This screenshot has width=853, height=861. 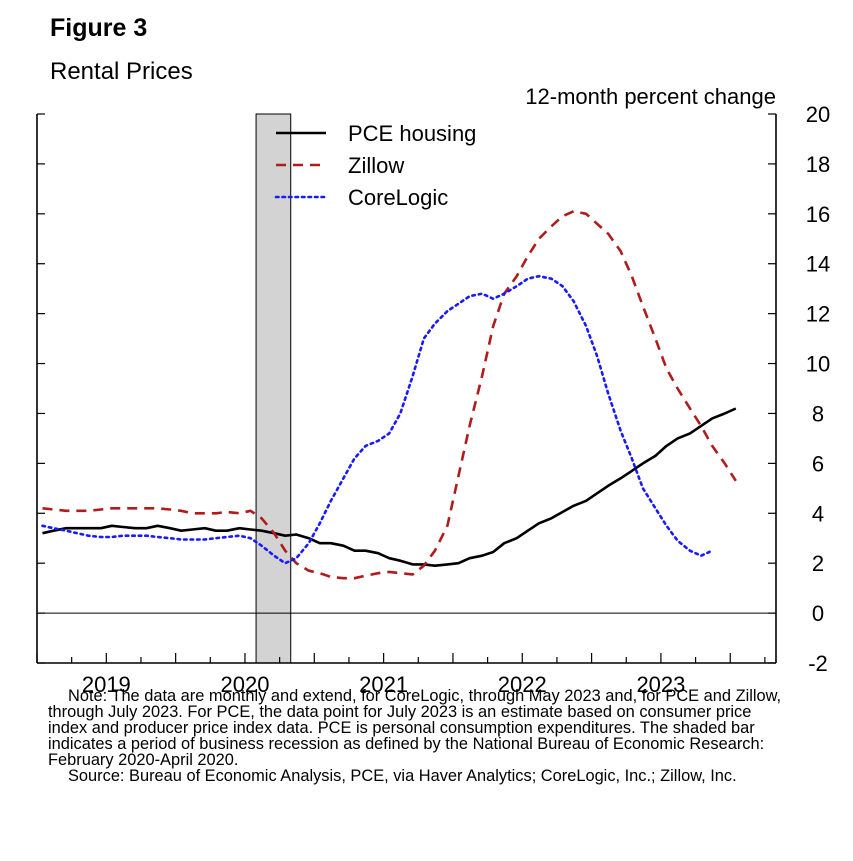 I want to click on y-tick-label: 12, so click(x=818, y=314).